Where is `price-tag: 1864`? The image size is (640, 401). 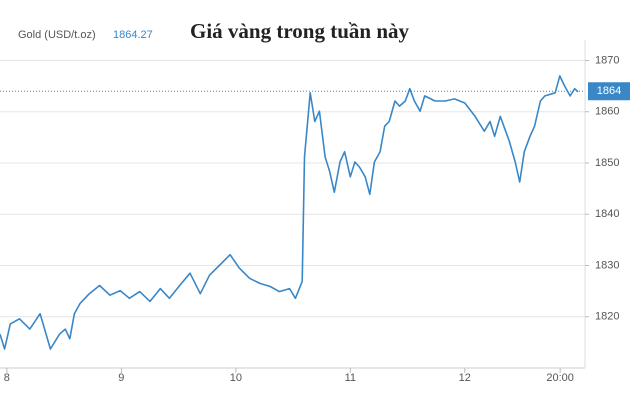
price-tag: 1864 is located at coordinates (609, 91).